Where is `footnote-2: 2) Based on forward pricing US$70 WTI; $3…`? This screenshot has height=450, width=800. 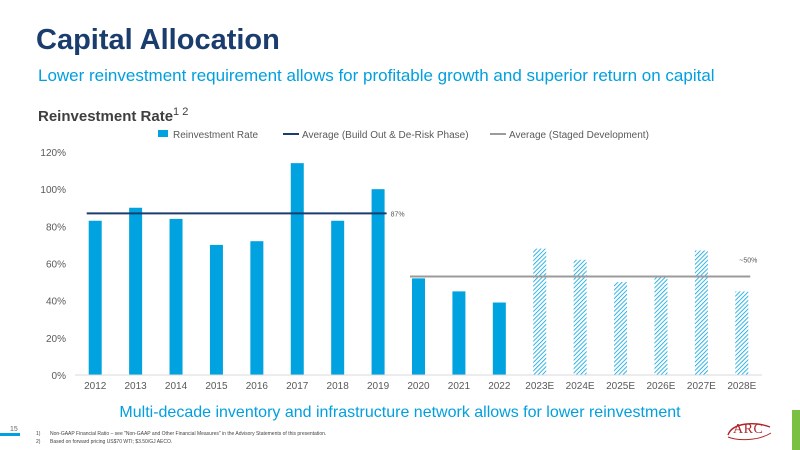 footnote-2: 2) Based on forward pricing US$70 WTI; $3… is located at coordinates (181, 442).